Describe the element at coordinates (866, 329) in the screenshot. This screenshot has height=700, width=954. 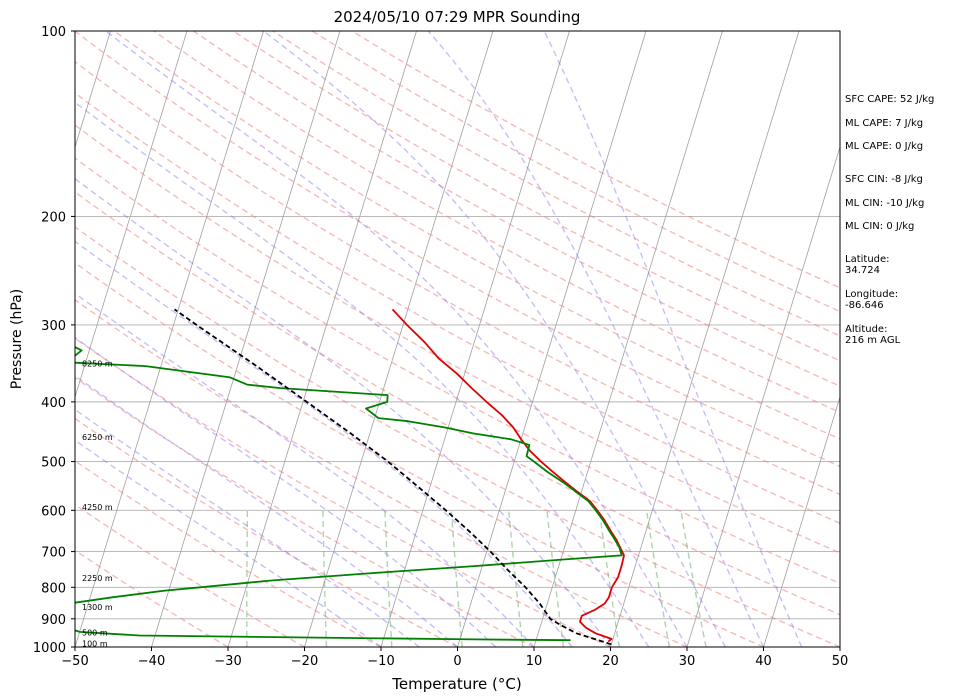
I see `annotation-label: Altitude:` at that location.